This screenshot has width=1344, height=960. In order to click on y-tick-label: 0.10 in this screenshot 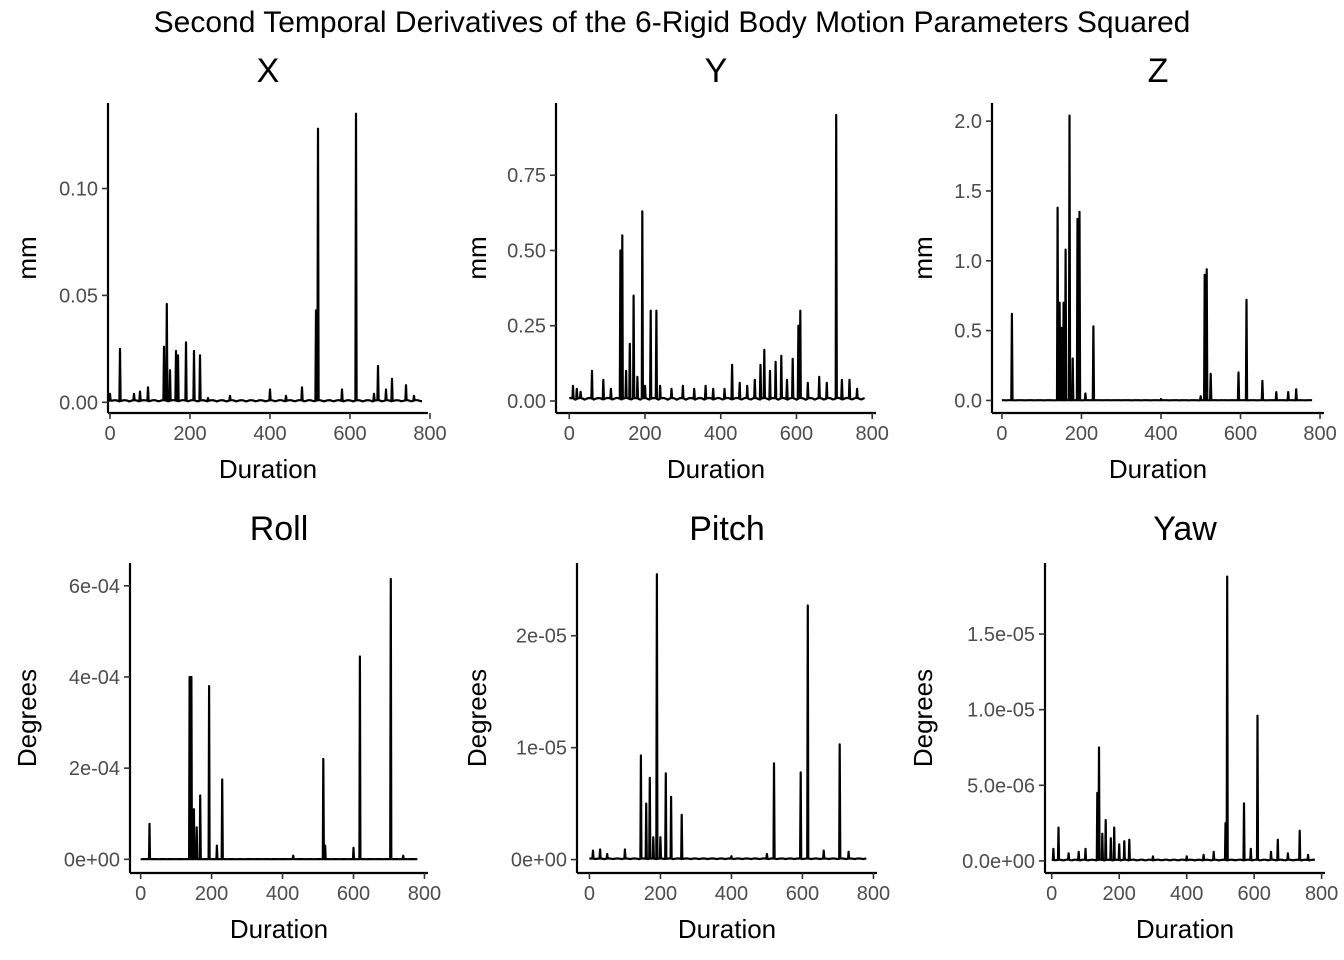, I will do `click(78, 190)`.